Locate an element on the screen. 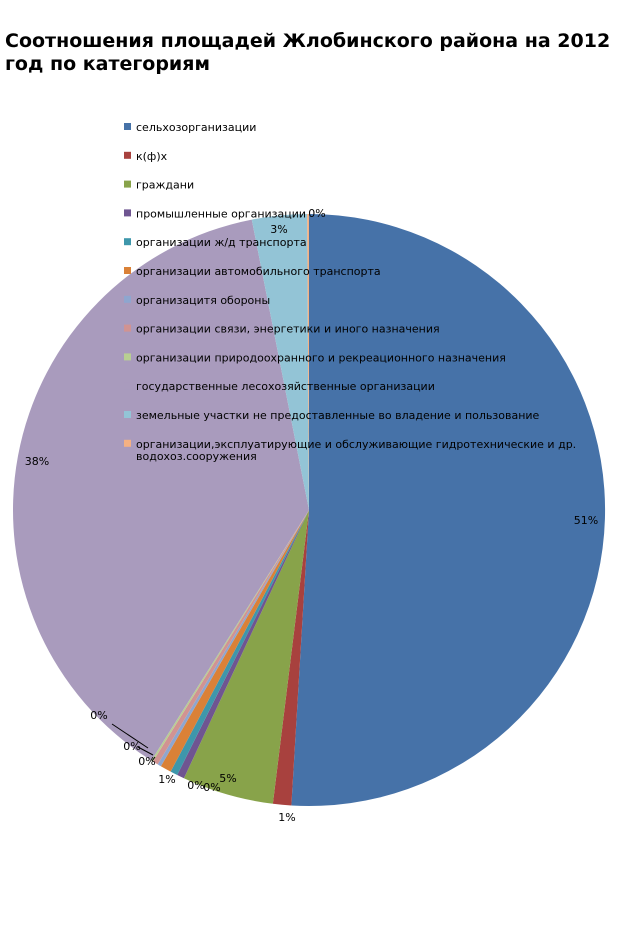  slice-7-leader is located at coordinates (153, 759).